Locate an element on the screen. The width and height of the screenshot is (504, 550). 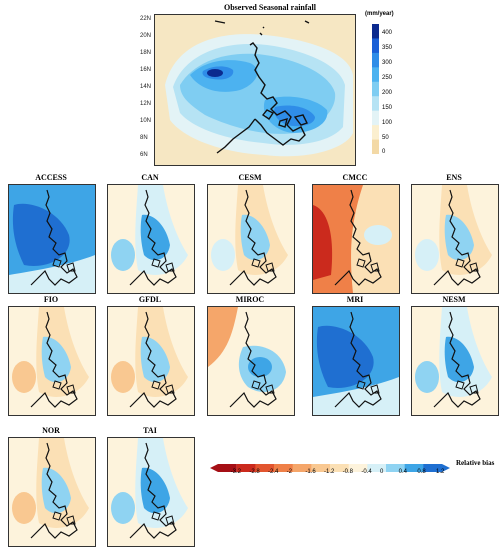
colorbar-tick: 100 is located at coordinates (387, 123).